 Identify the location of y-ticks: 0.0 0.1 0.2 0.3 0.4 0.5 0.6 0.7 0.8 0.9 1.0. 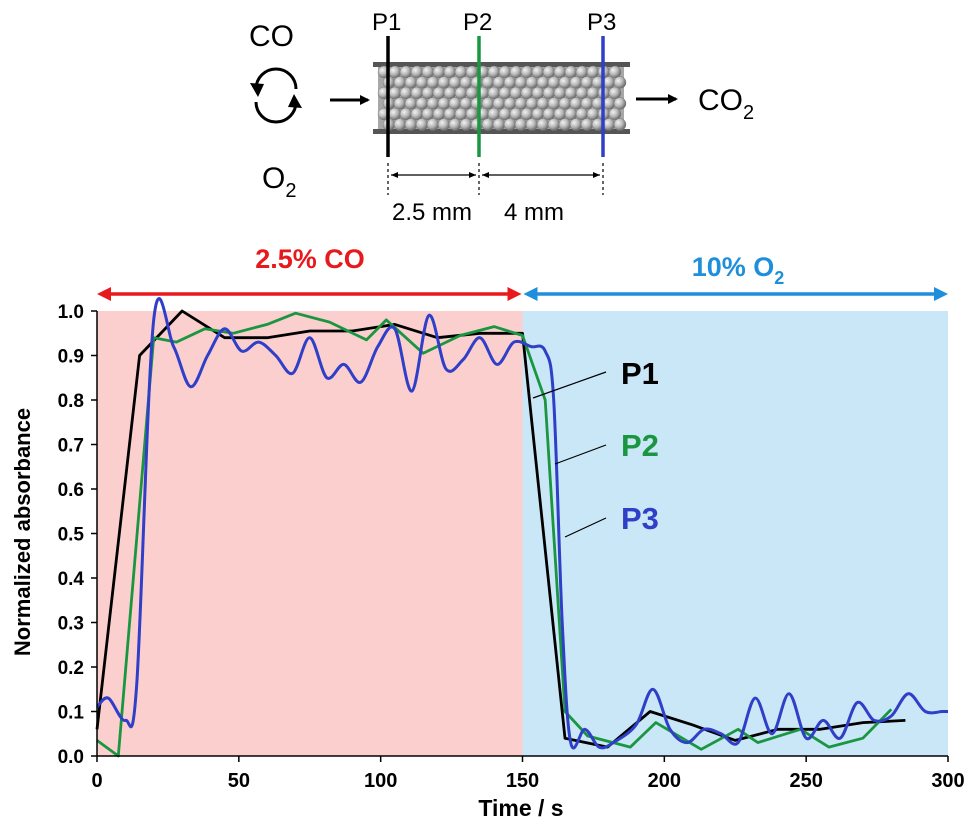
(77, 535).